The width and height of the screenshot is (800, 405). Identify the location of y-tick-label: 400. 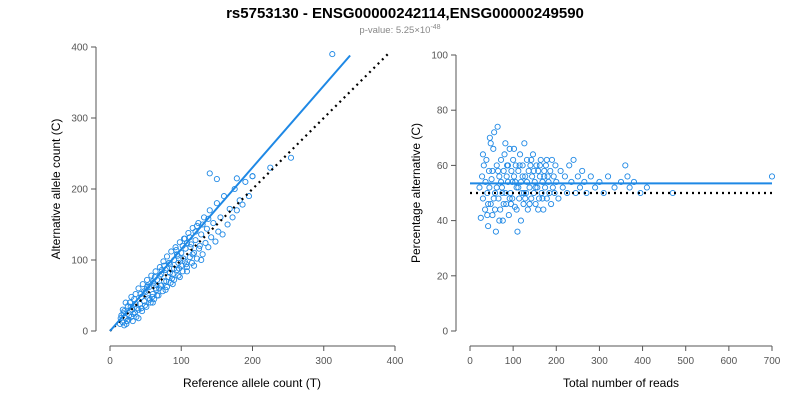
(79, 48).